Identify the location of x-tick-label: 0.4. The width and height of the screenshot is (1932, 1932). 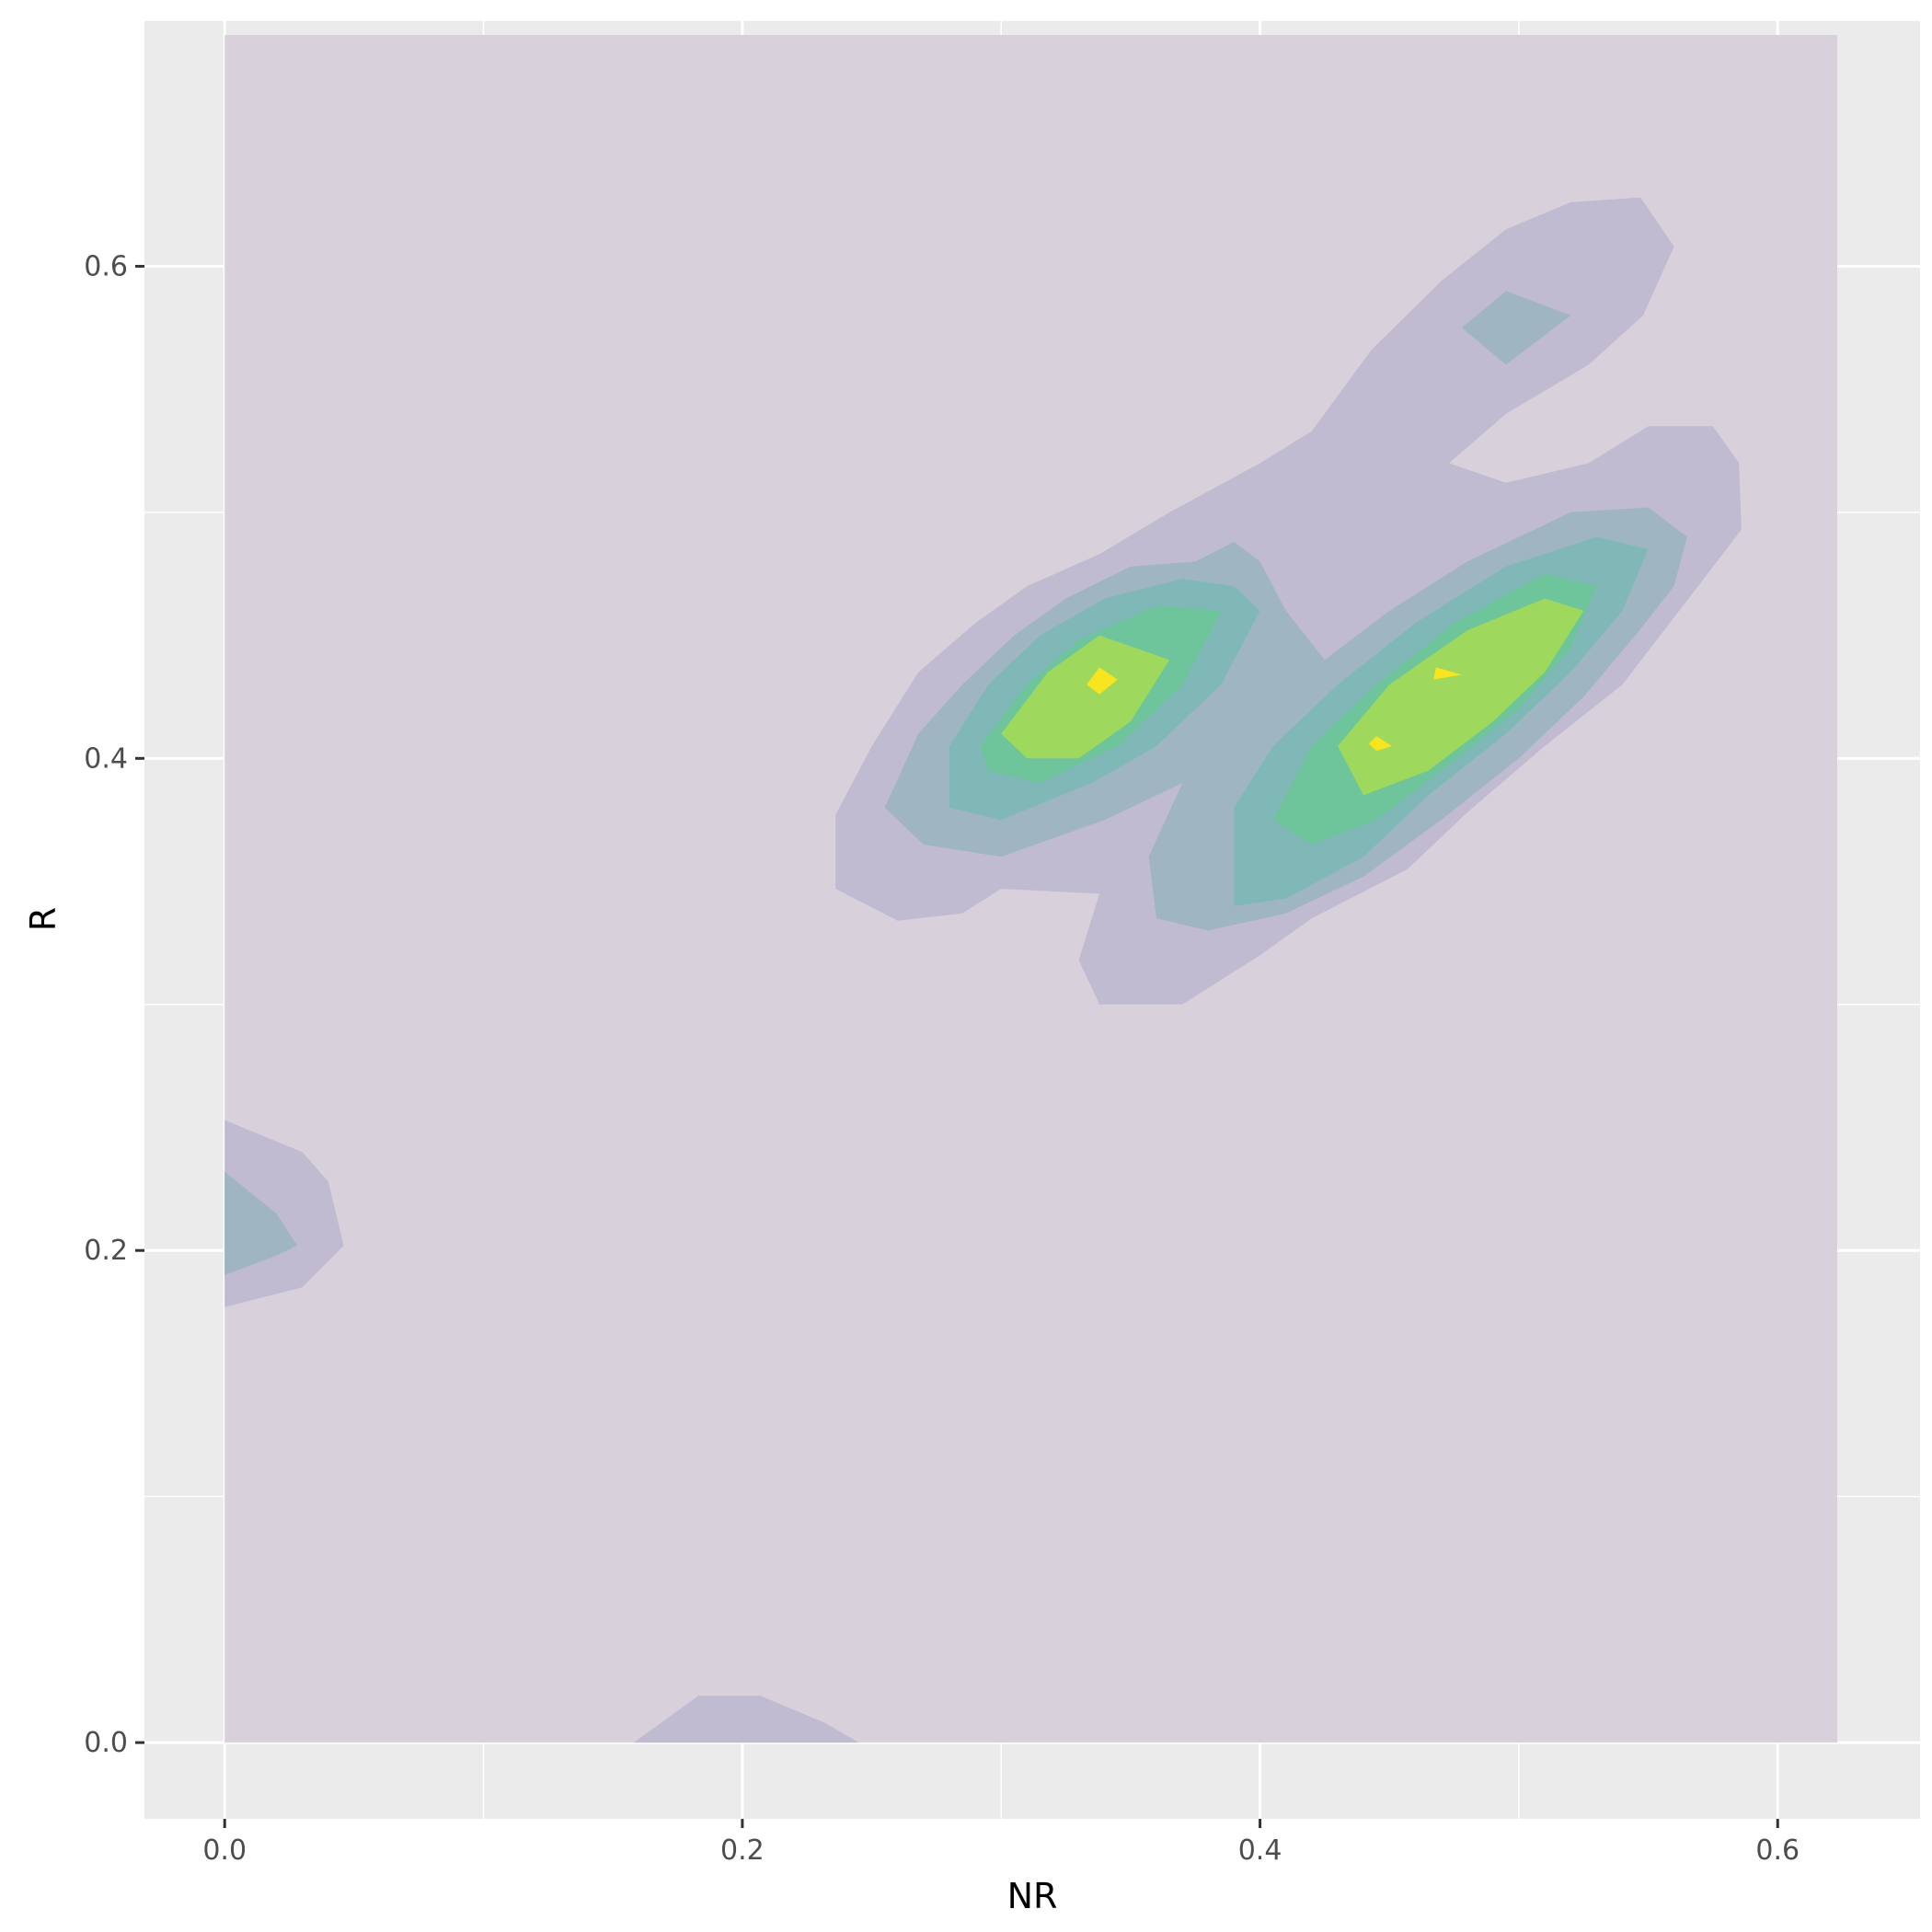
(1260, 1850).